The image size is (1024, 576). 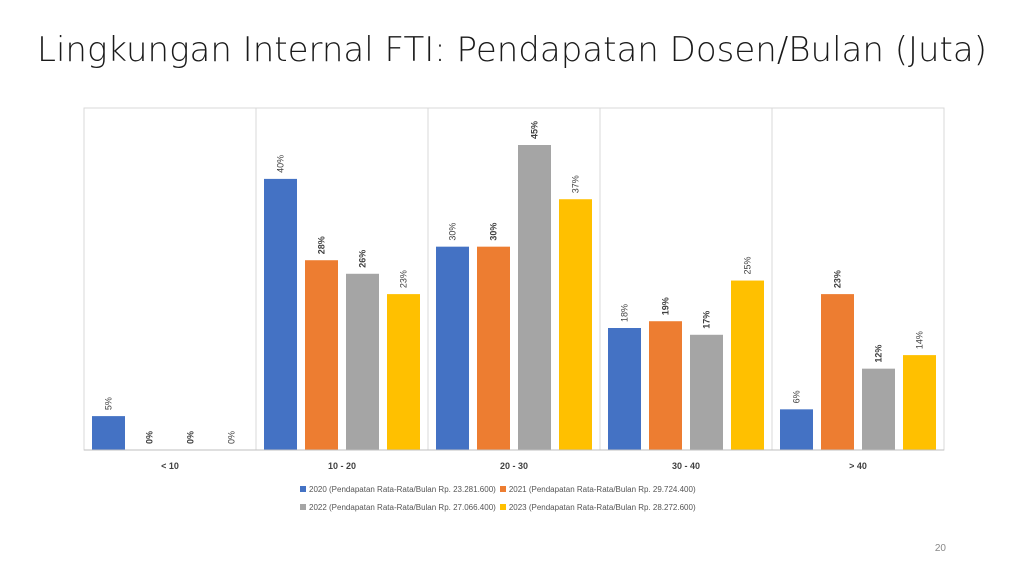 I want to click on data-label: 12%, so click(x=879, y=354).